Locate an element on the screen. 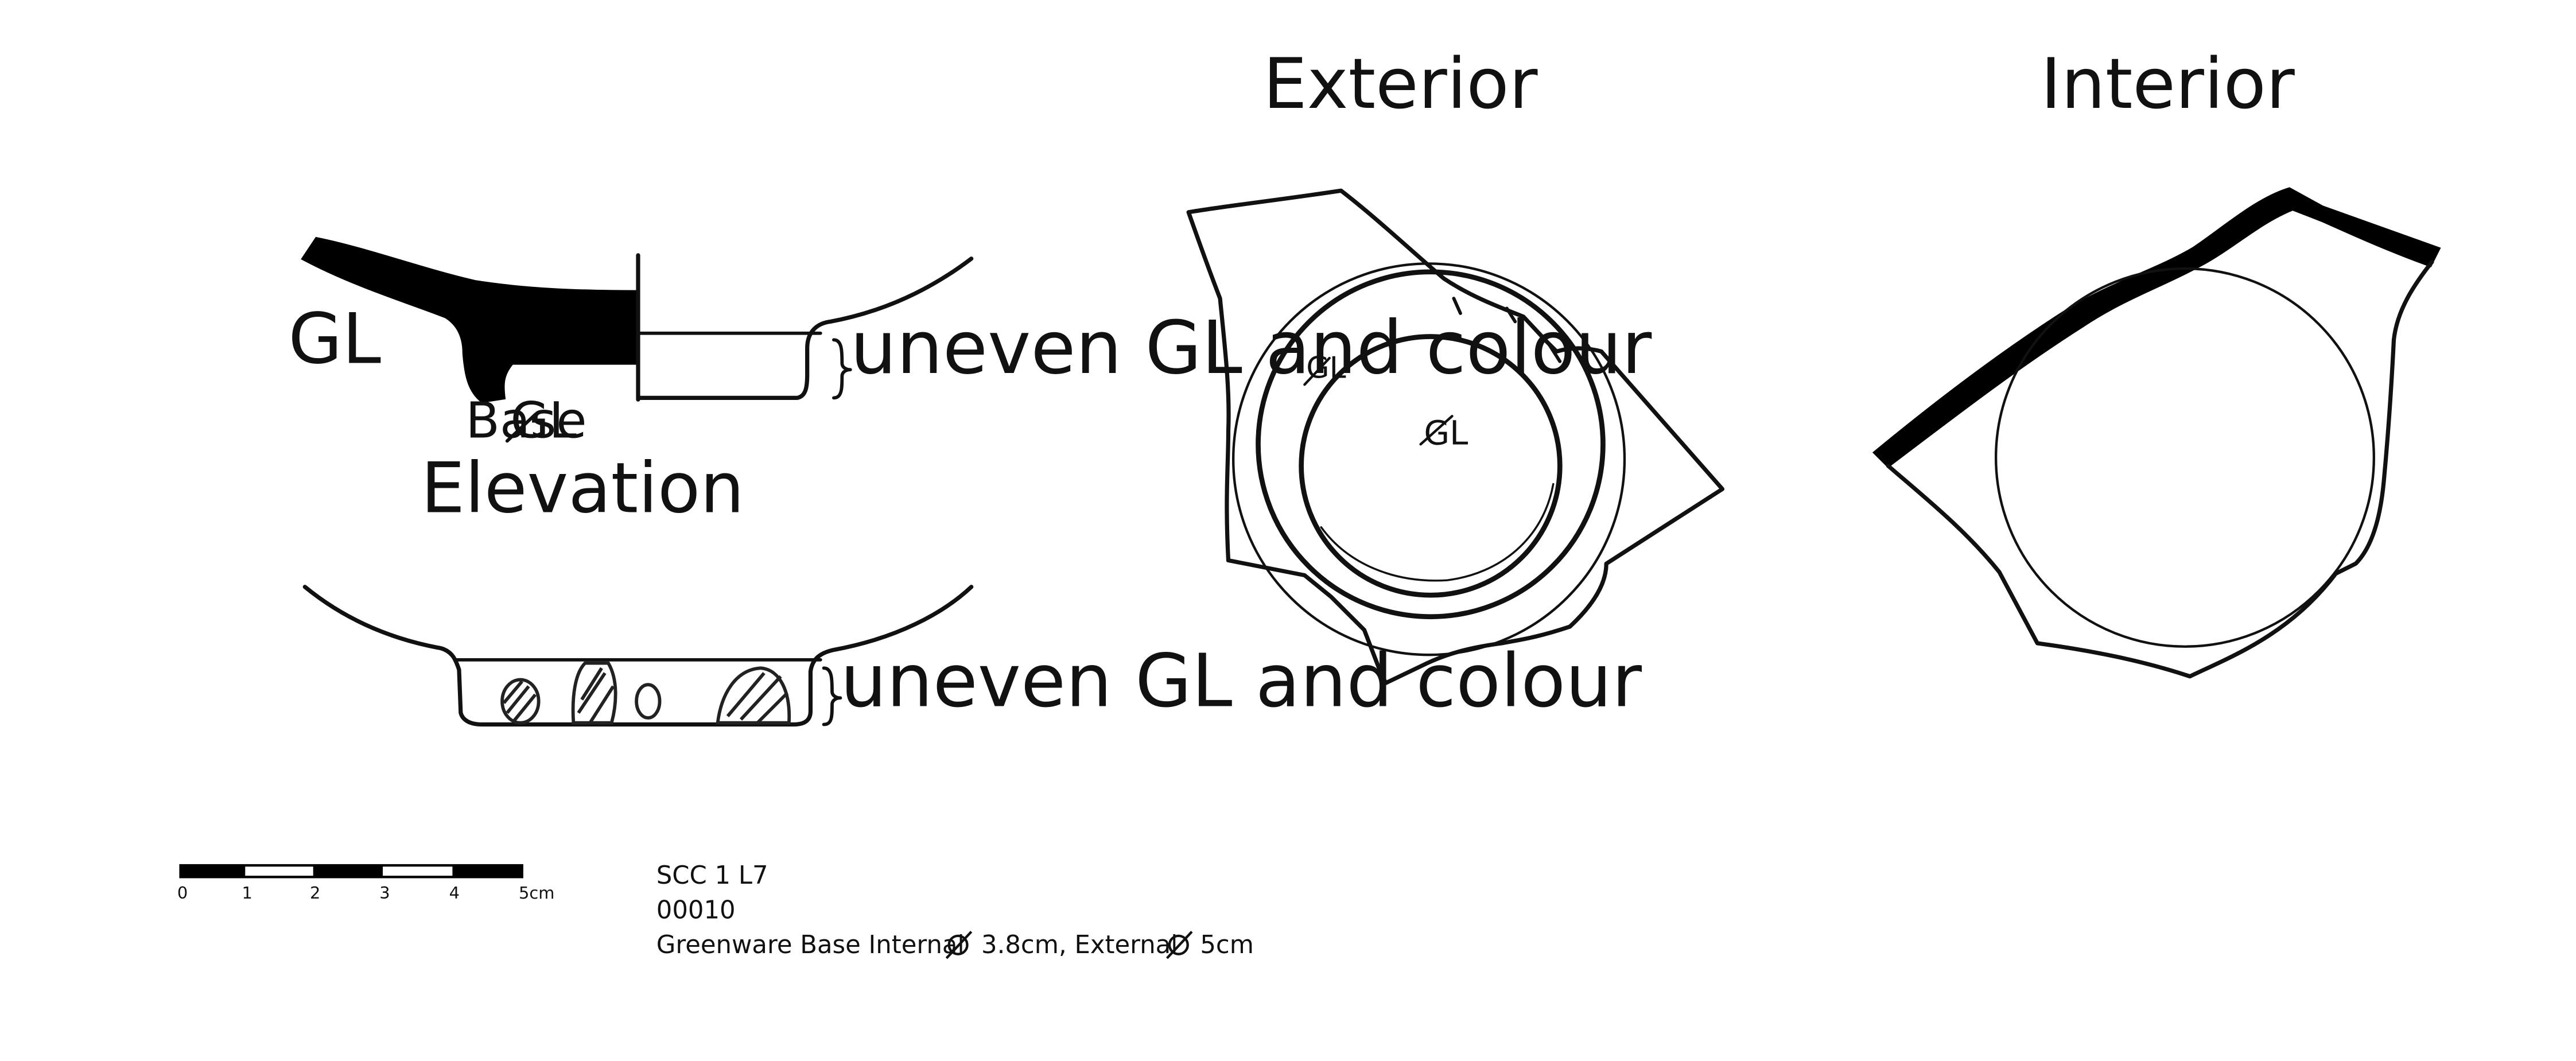 The image size is (2576, 1061). elevation-brace is located at coordinates (832, 696).